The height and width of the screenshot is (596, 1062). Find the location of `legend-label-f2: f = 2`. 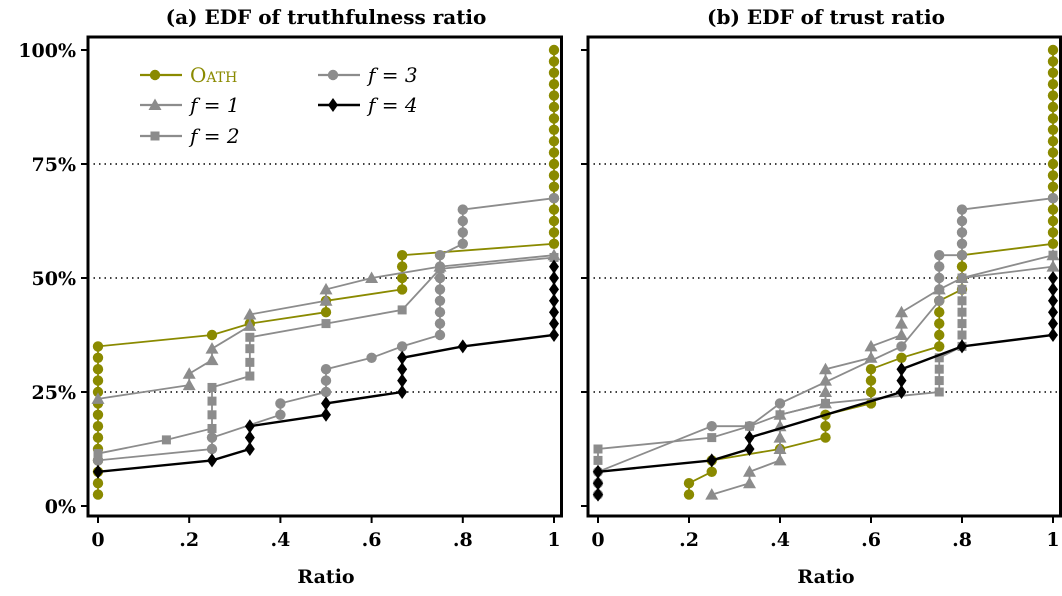

legend-label-f2: f = 2 is located at coordinates (214, 136).